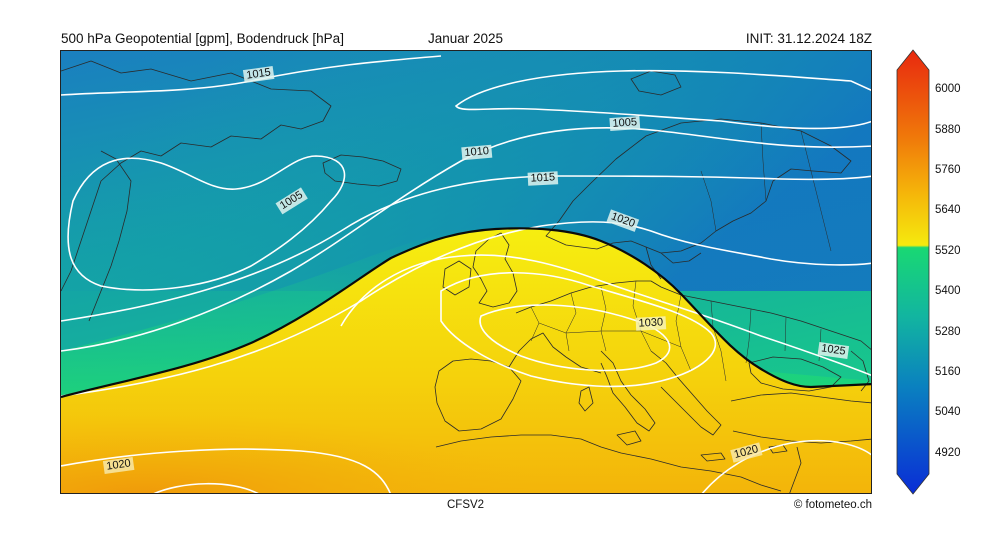 Image resolution: width=1000 pixels, height=540 pixels. Describe the element at coordinates (860, 371) in the screenshot. I see `caspian` at that location.